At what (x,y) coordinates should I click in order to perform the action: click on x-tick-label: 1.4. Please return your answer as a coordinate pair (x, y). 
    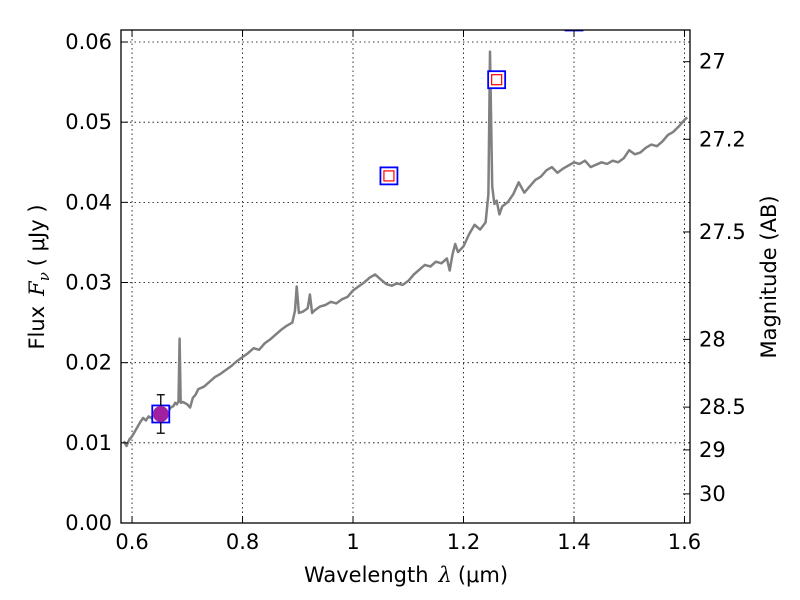
    Looking at the image, I should click on (573, 542).